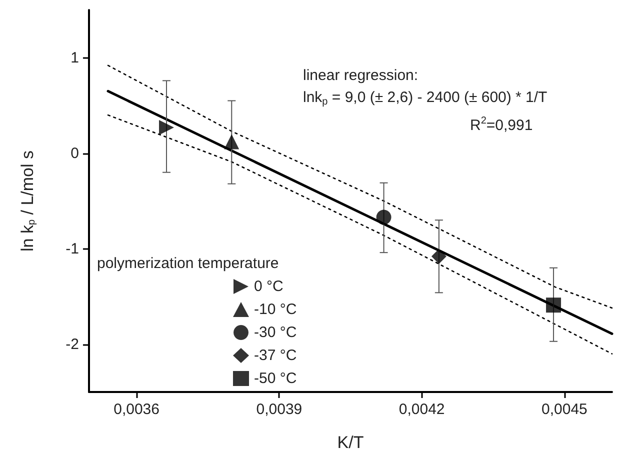  I want to click on x-tick-label: 0,0042, so click(421, 409).